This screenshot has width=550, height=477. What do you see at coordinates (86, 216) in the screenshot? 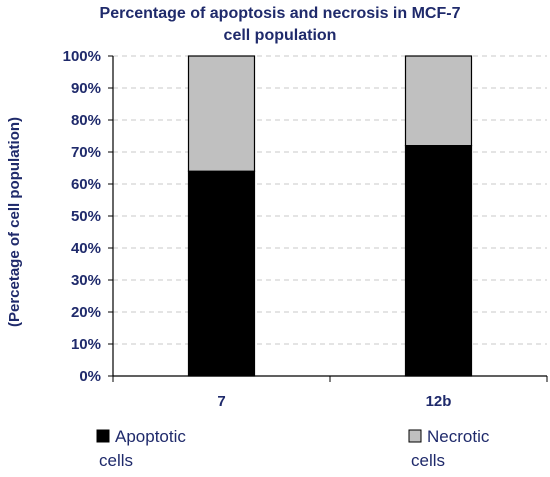
I see `y-tick-label: 50%` at bounding box center [86, 216].